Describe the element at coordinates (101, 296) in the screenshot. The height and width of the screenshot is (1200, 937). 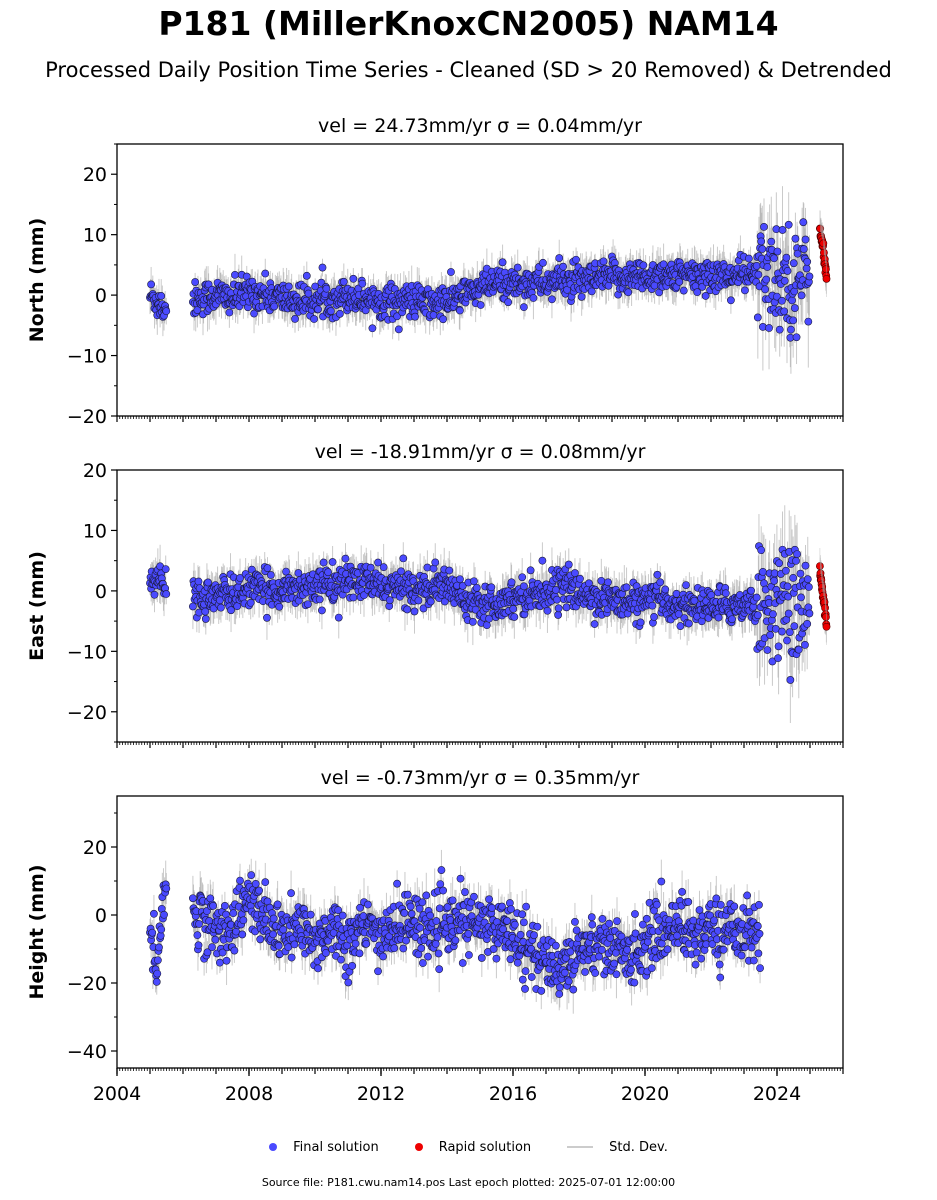
I see `y-tick-label: 0` at that location.